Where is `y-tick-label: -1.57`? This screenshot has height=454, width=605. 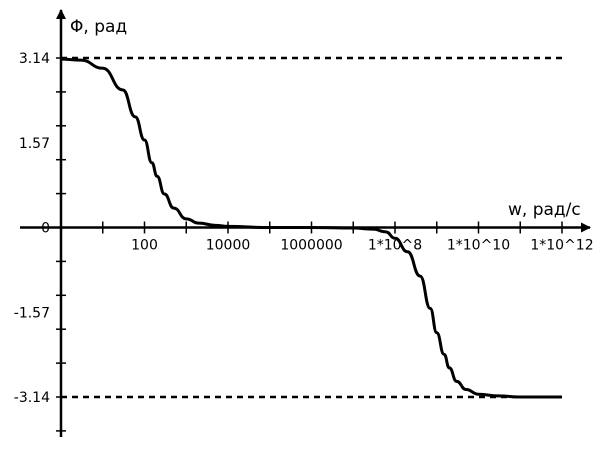 y-tick-label: -1.57 is located at coordinates (32, 313).